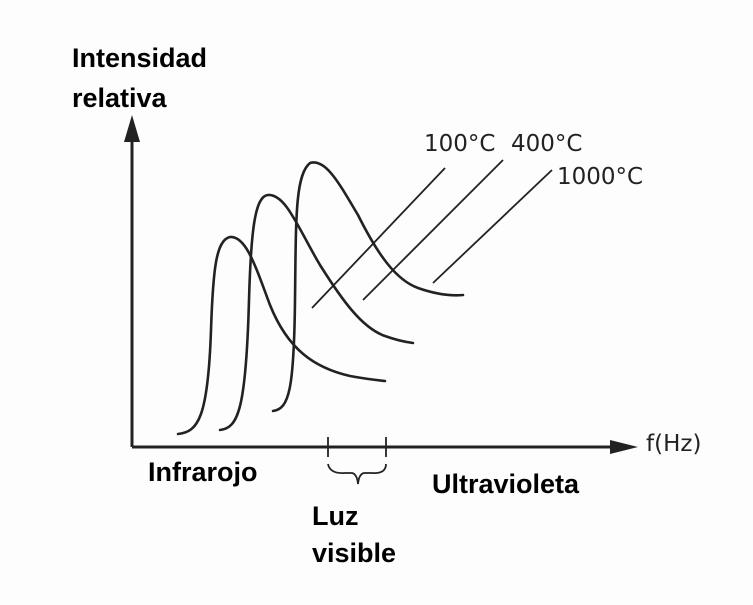 The height and width of the screenshot is (605, 753). What do you see at coordinates (139, 58) in the screenshot?
I see `y-axis-label-line1: Intensidad` at bounding box center [139, 58].